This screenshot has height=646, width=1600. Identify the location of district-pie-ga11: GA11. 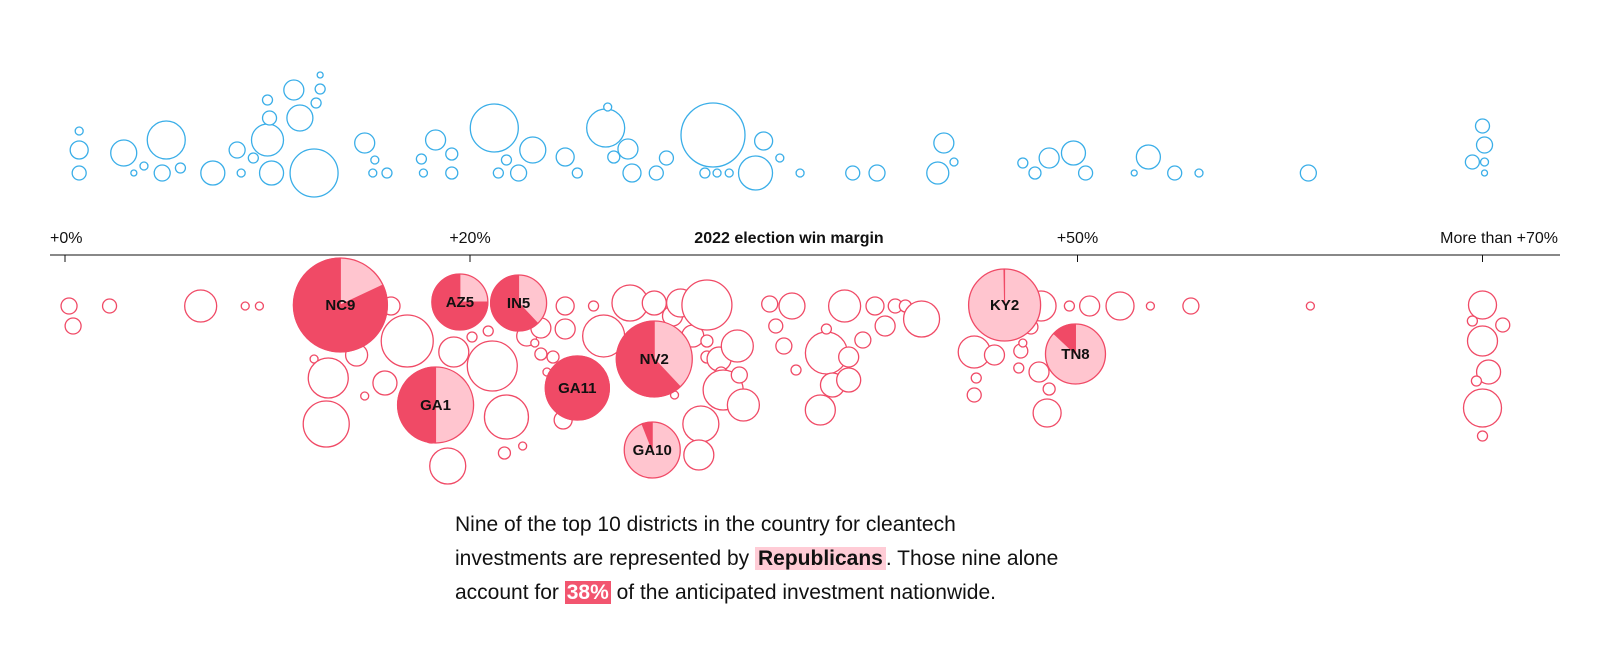
(577, 388).